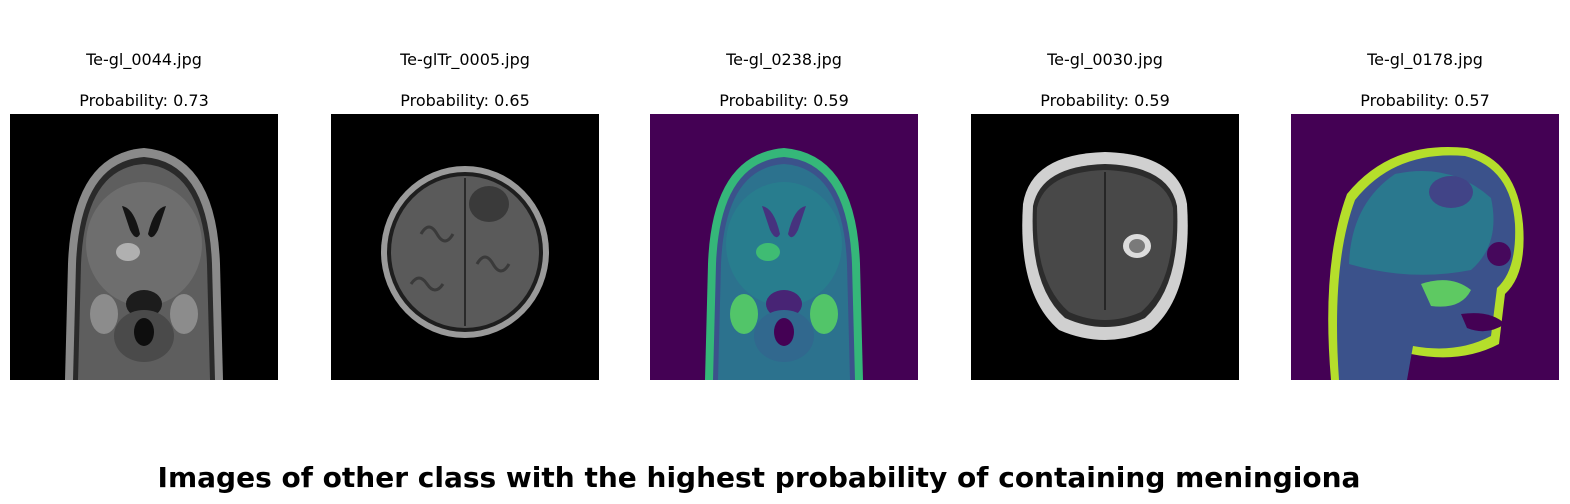 The image size is (1570, 504). What do you see at coordinates (1425, 247) in the screenshot?
I see `mri-image-sagittal-viridis` at bounding box center [1425, 247].